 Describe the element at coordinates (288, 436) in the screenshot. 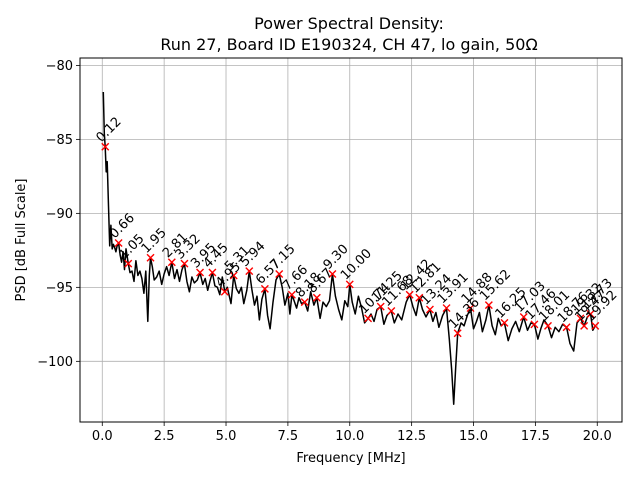

I see `x-tick-label: 7.5` at that location.